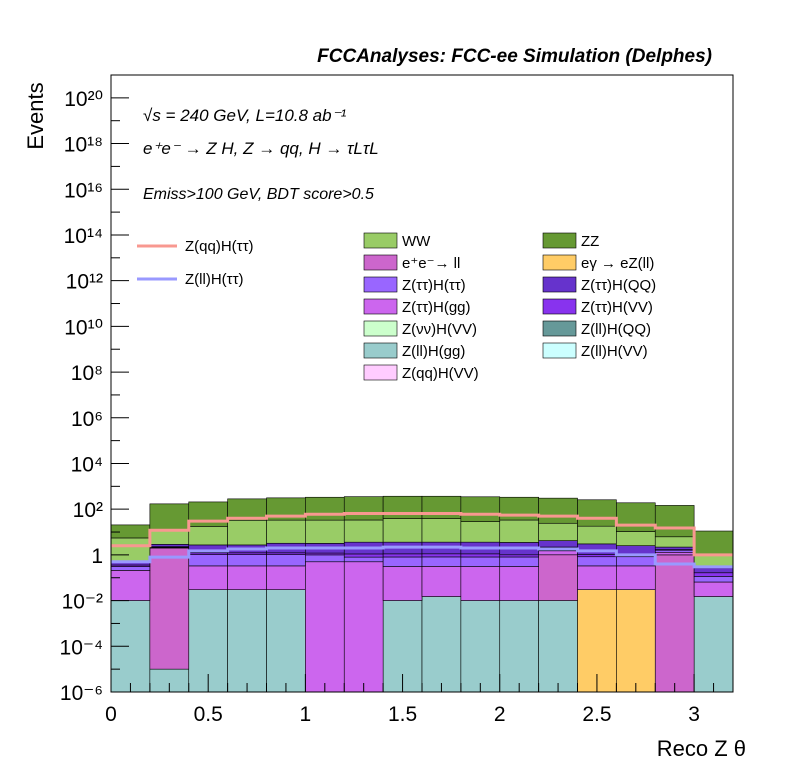  I want to click on bar-z-h--8, so click(441, 561).